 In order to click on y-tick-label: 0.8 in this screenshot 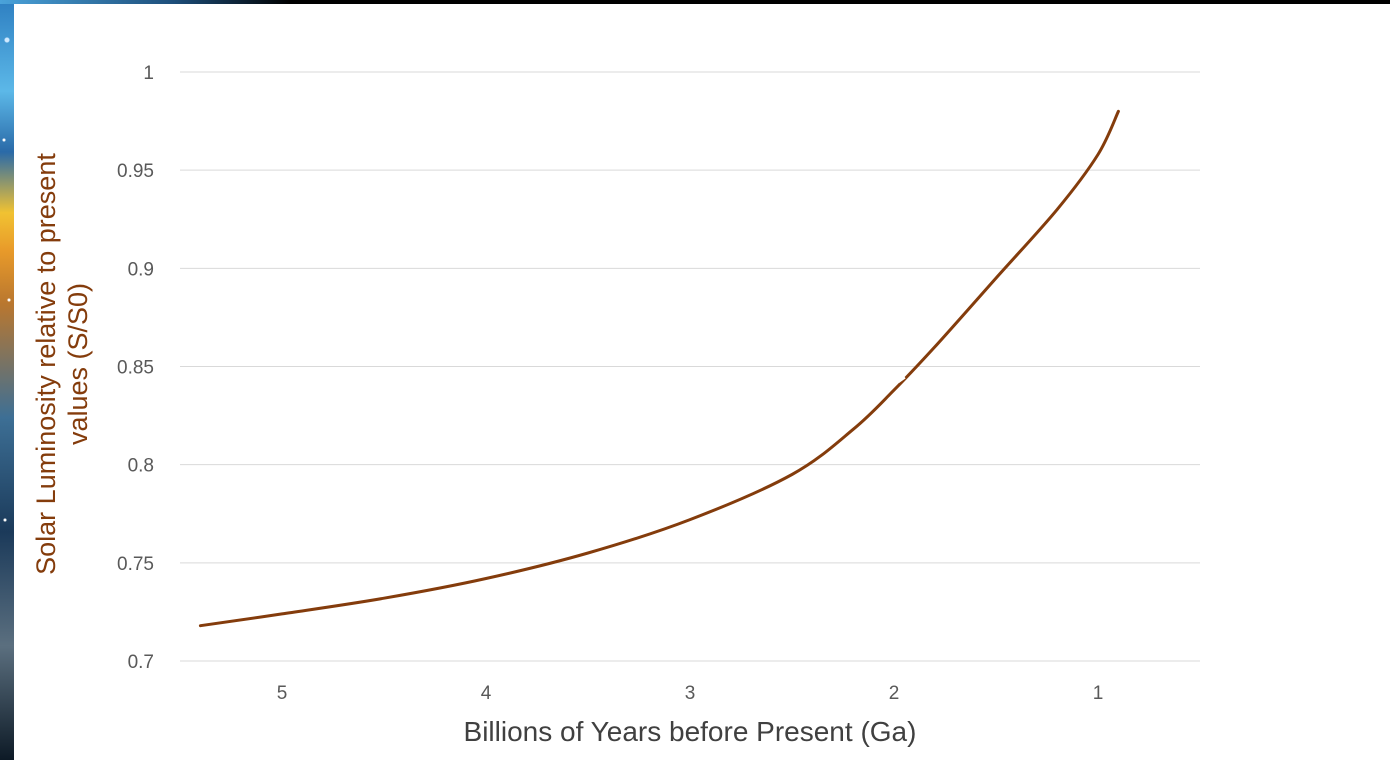, I will do `click(141, 466)`.